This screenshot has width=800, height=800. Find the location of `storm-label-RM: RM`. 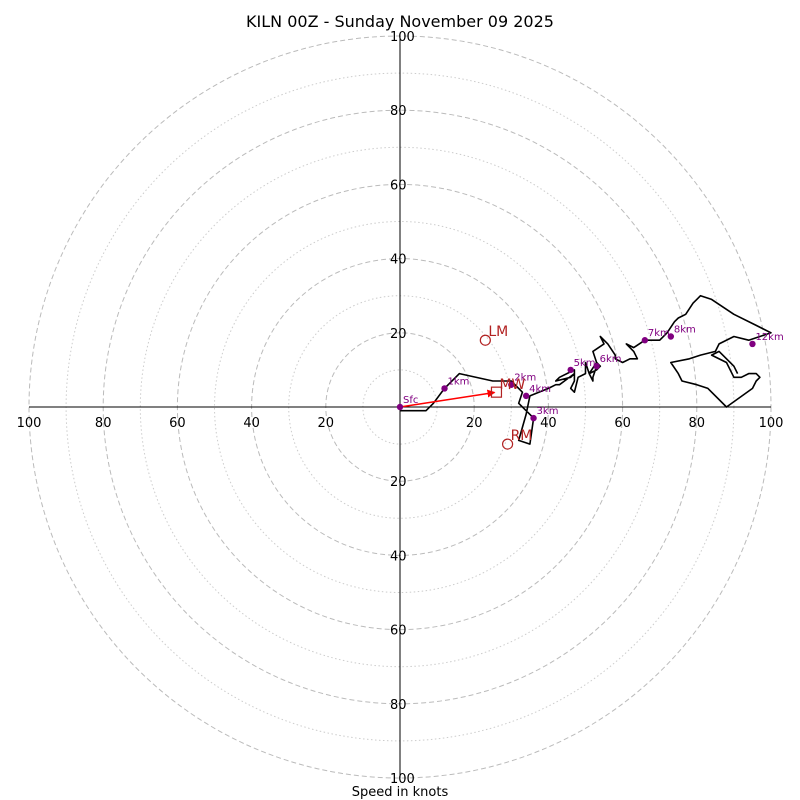

storm-label-RM: RM is located at coordinates (522, 436).